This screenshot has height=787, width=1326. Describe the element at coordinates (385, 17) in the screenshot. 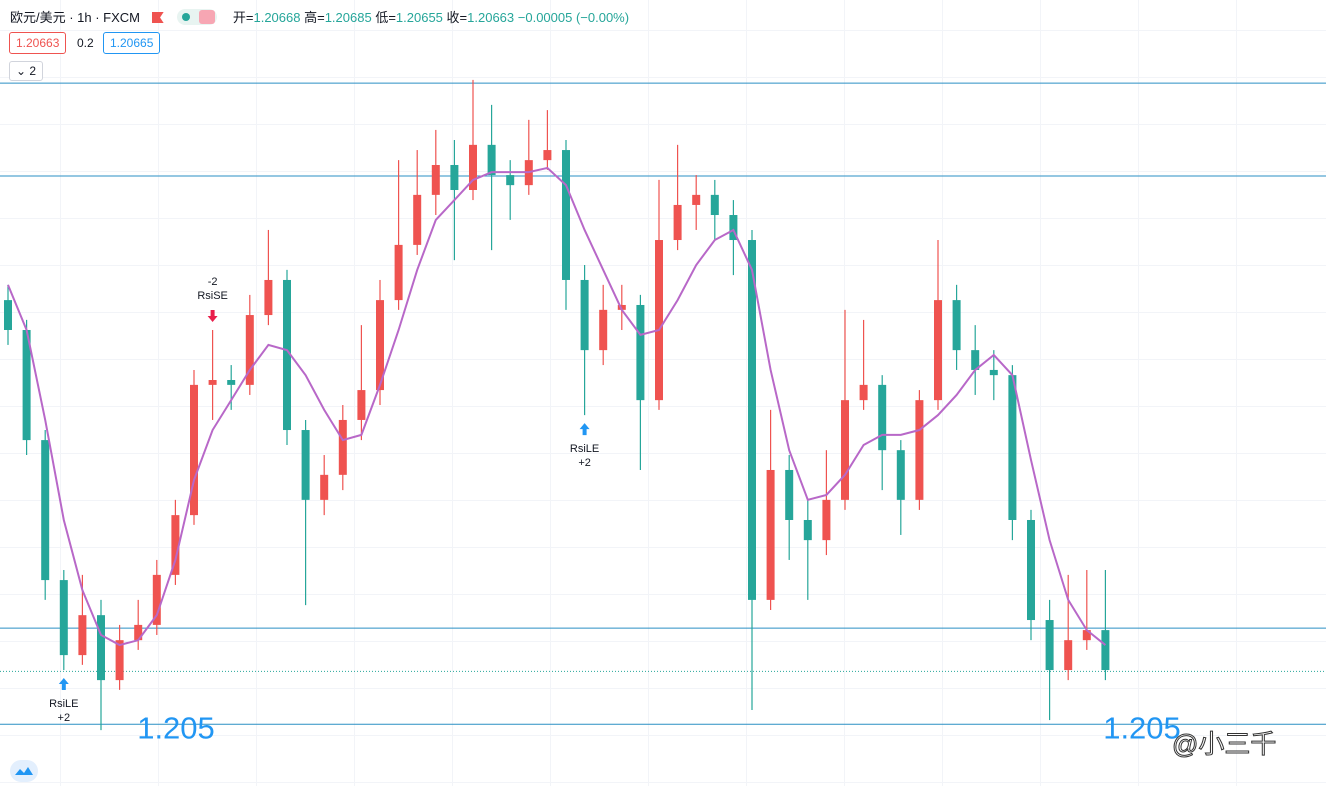

I see `low-label: 低=` at that location.